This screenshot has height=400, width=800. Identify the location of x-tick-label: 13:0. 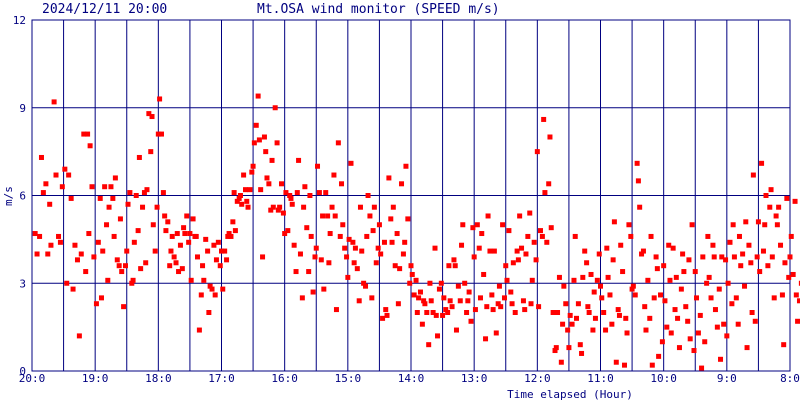
(474, 378).